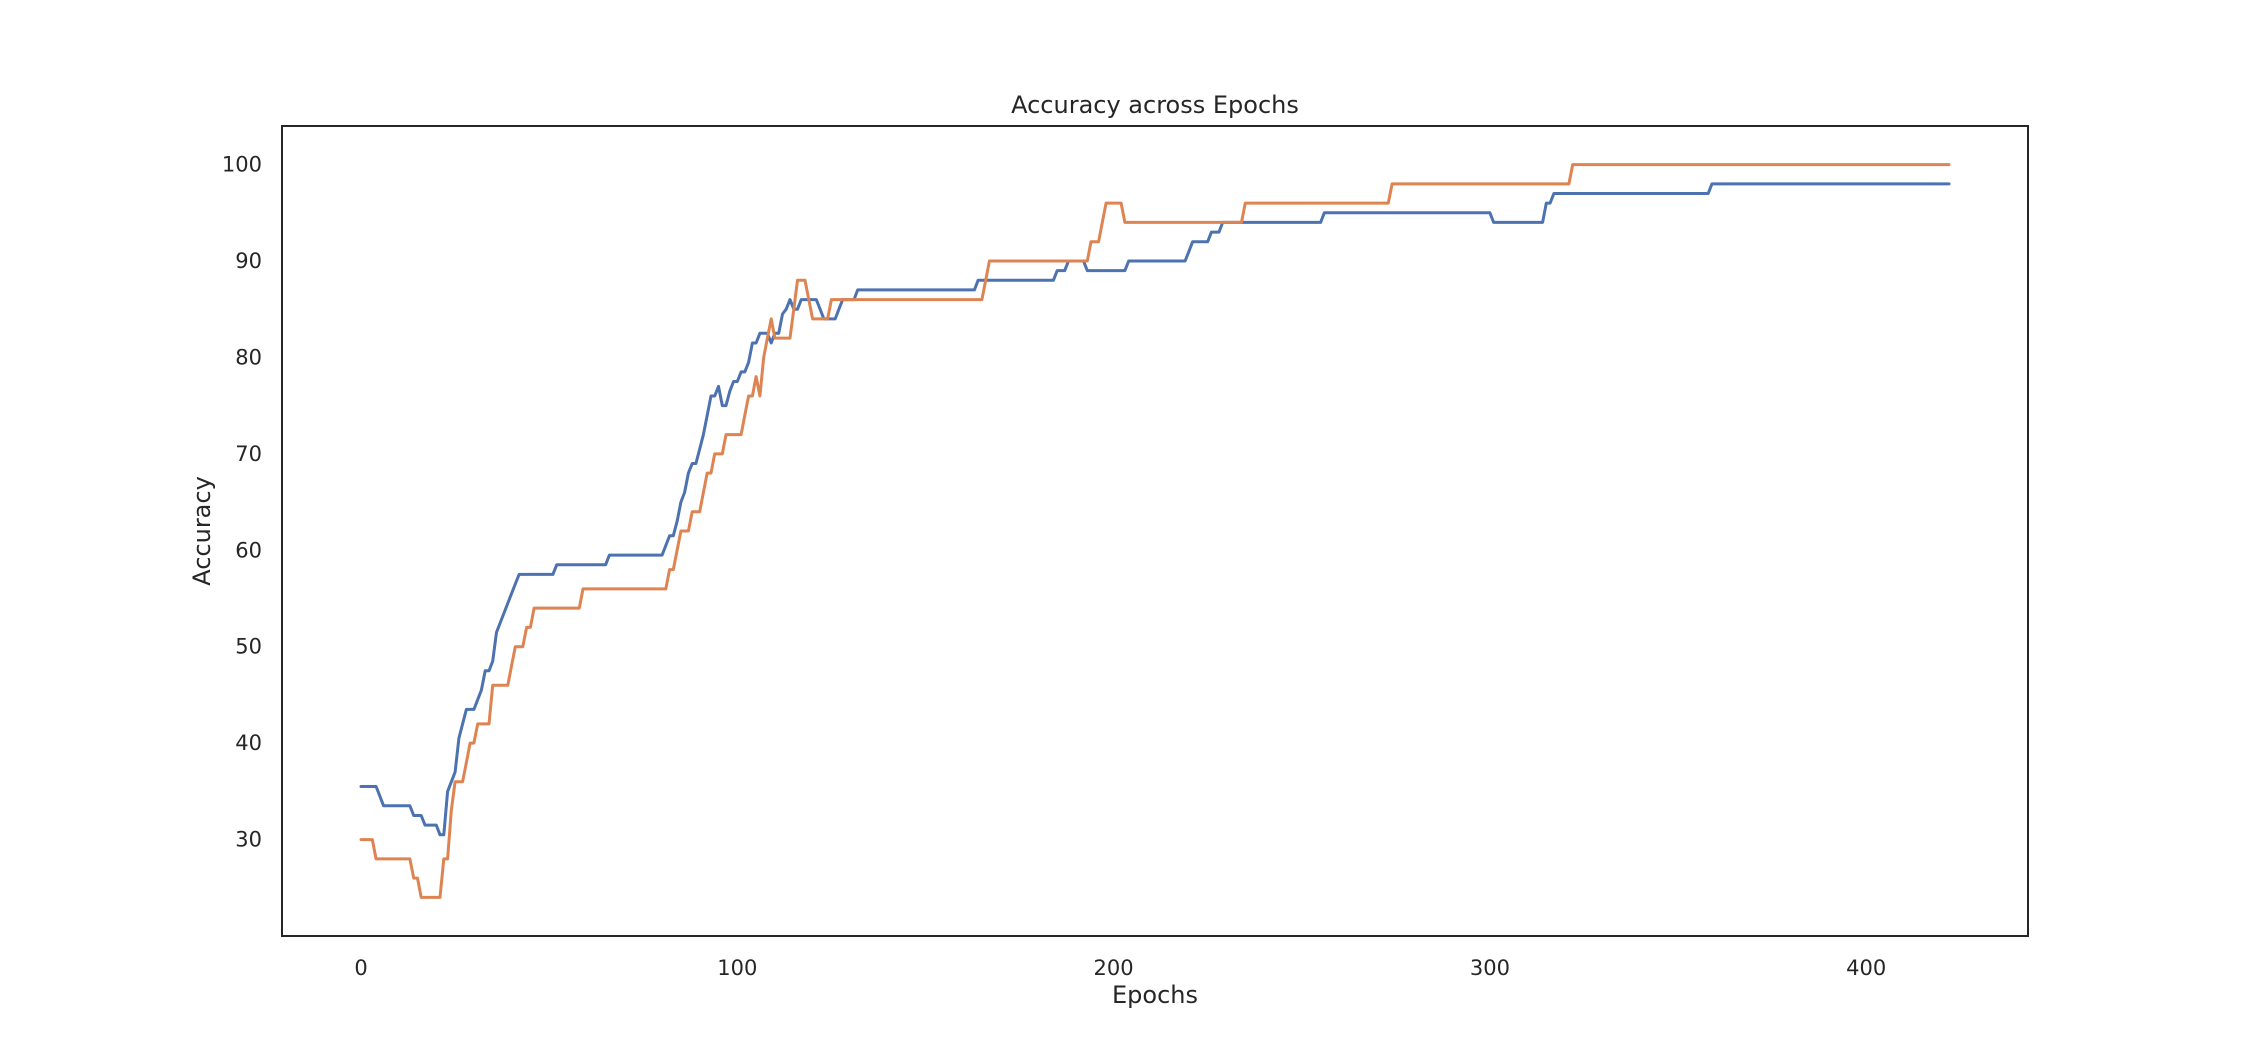 Image resolution: width=2250 pixels, height=1054 pixels. Describe the element at coordinates (1866, 968) in the screenshot. I see `x-tick-label: 400` at that location.